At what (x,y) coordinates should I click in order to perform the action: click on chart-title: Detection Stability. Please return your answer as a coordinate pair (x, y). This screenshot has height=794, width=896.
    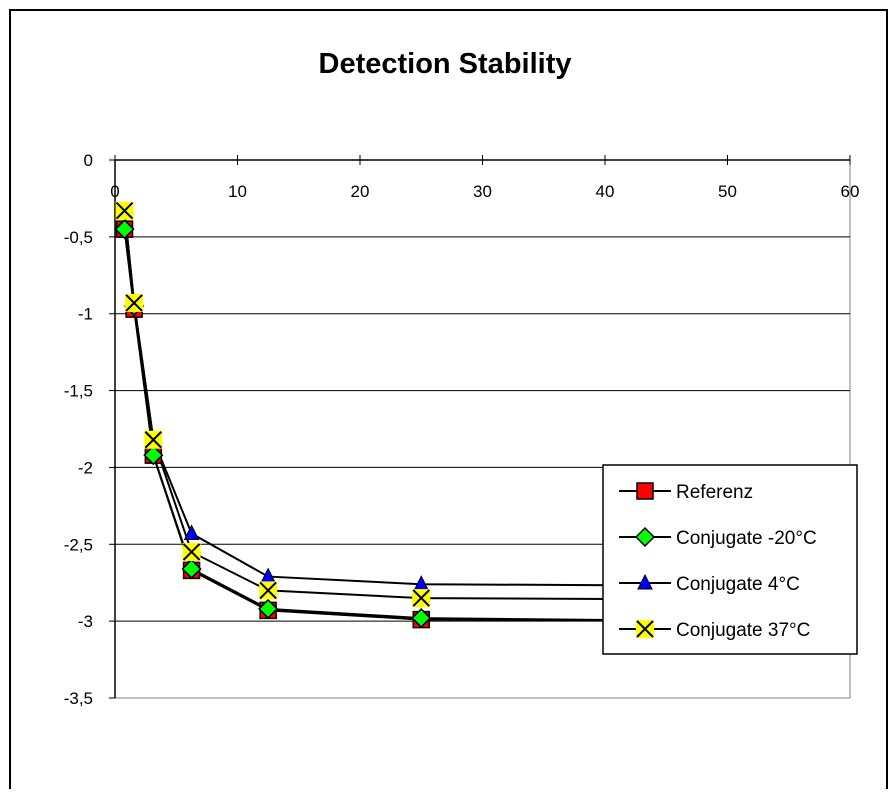
    Looking at the image, I should click on (445, 64).